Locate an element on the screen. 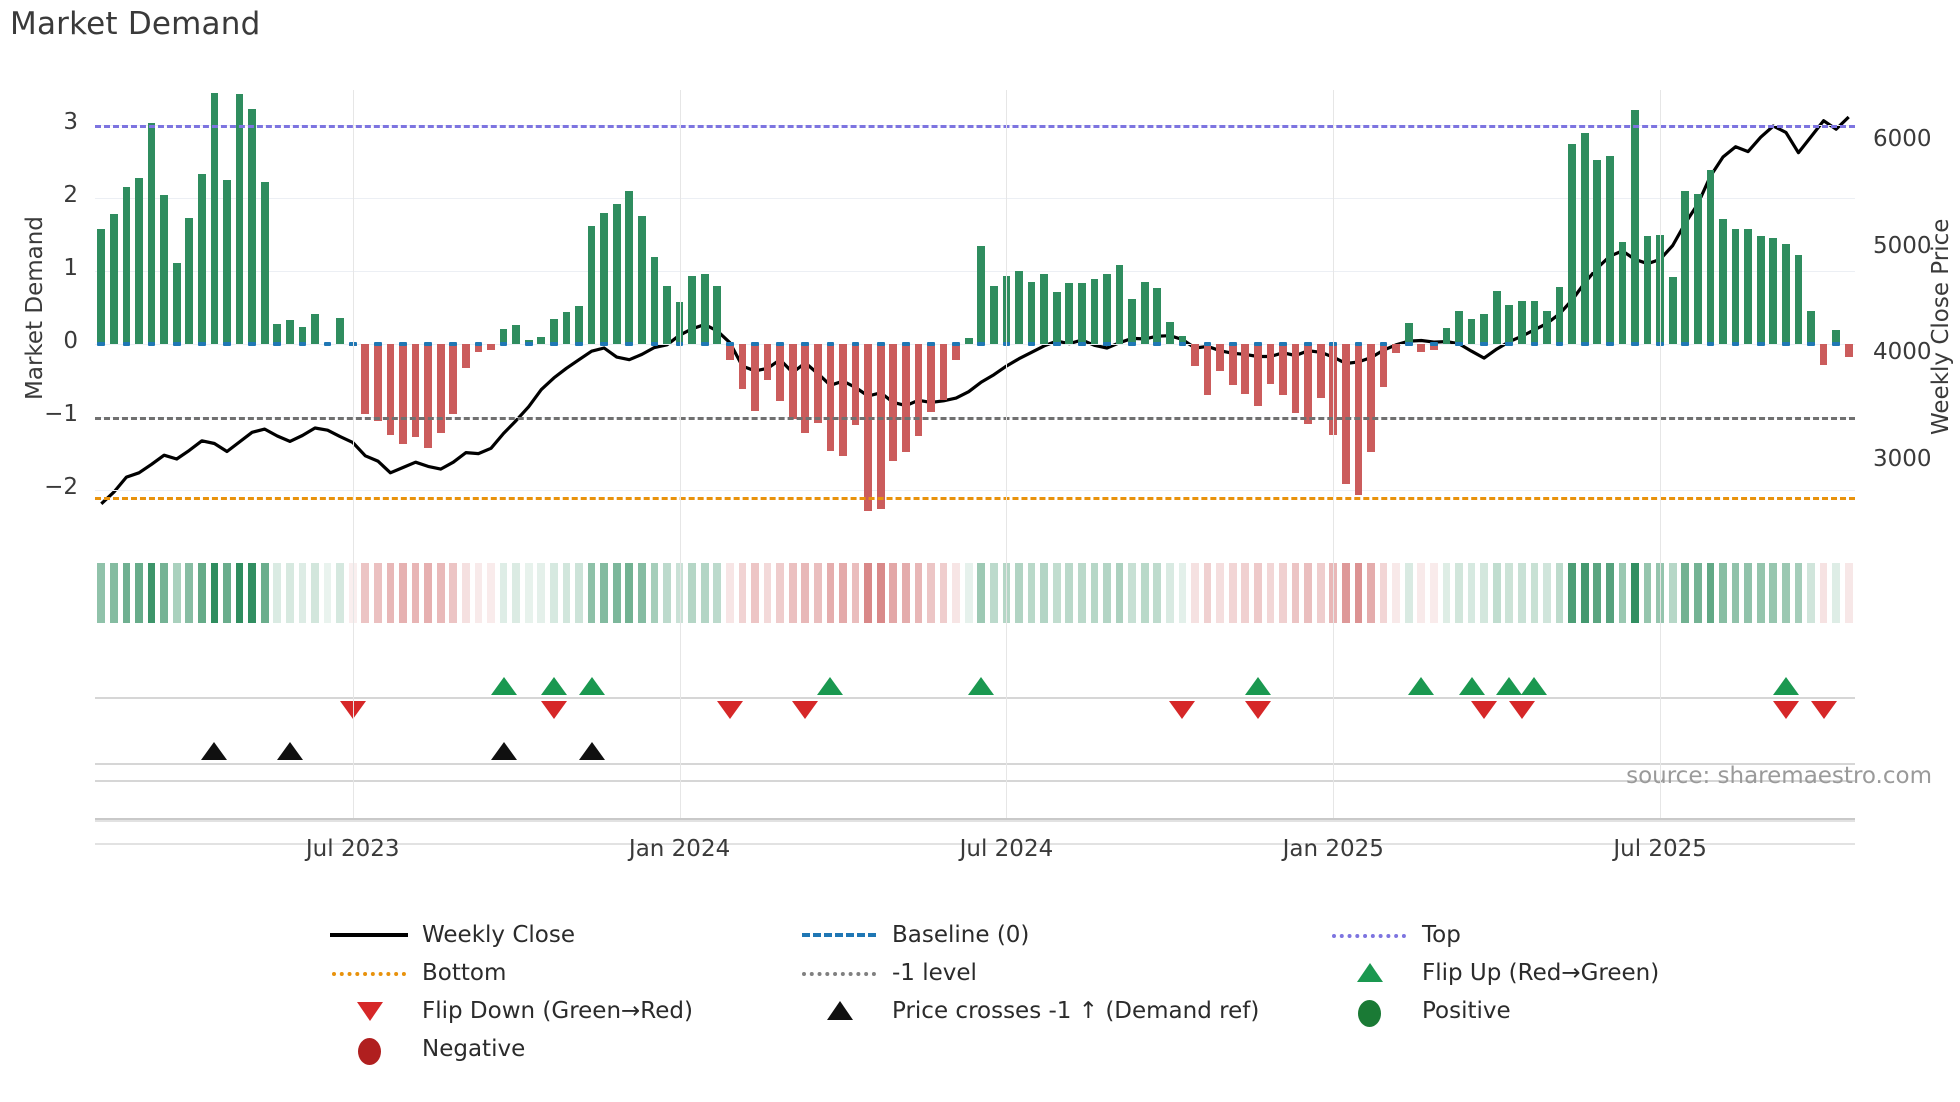 Image resolution: width=1960 pixels, height=1102 pixels. x-tick-label: Jul 2025 is located at coordinates (1660, 849).